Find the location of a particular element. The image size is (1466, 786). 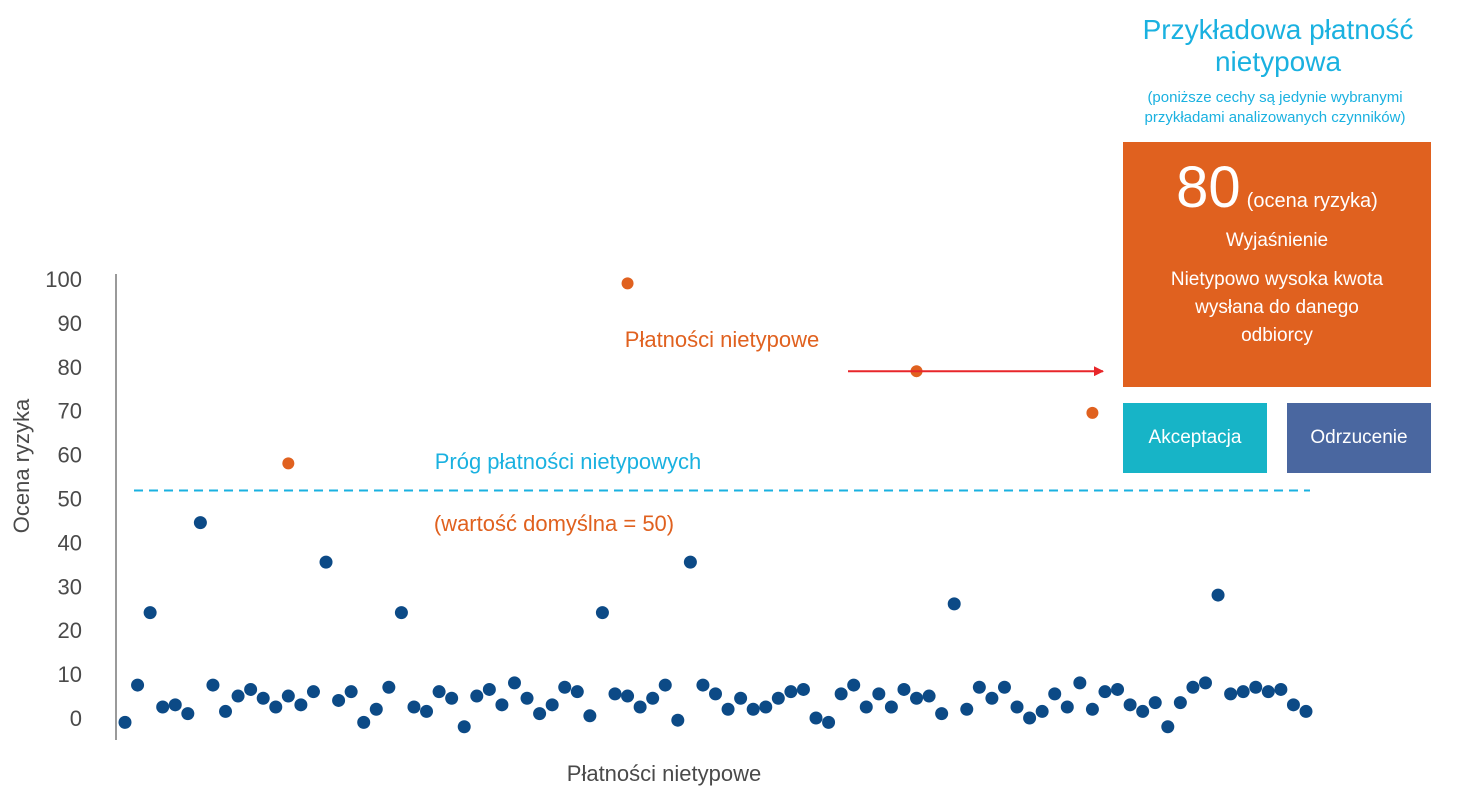

risk-score-label: (ocena ryzyka) is located at coordinates (1312, 201).